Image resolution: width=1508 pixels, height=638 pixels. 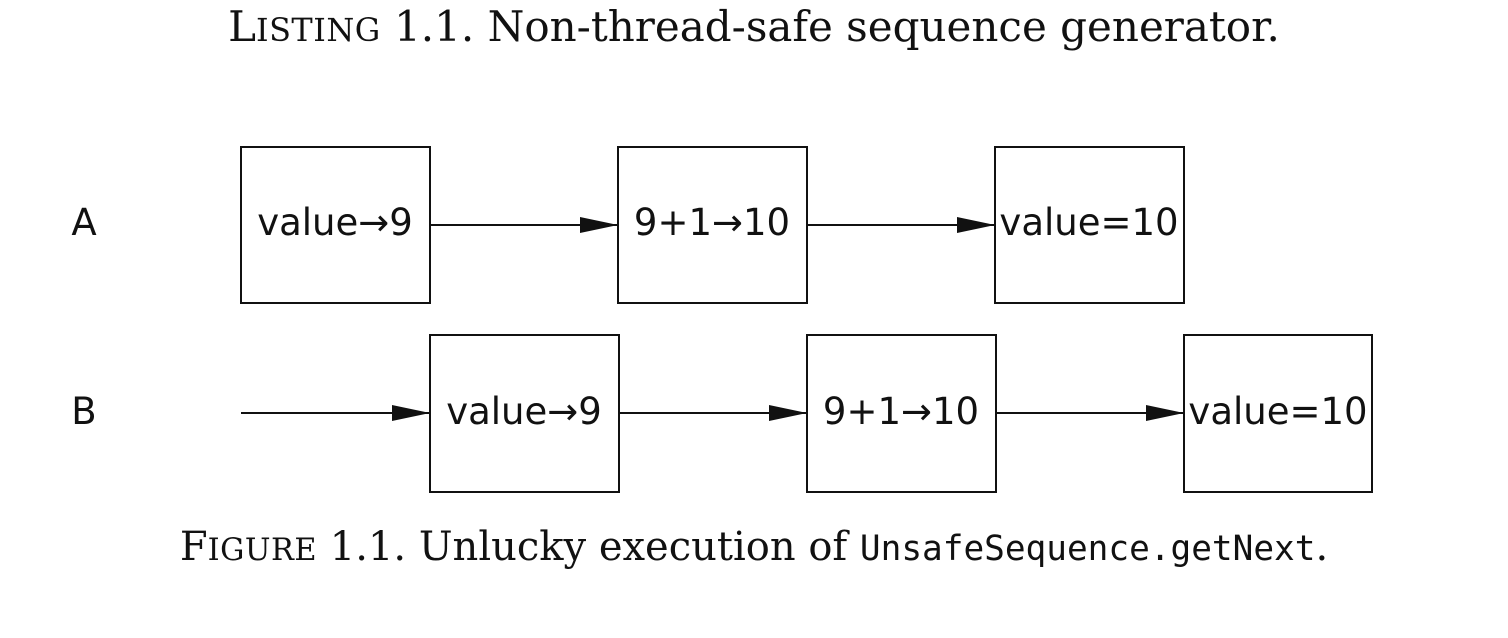 I want to click on thread-b-step-2-label: 9+1→10, so click(x=901, y=411).